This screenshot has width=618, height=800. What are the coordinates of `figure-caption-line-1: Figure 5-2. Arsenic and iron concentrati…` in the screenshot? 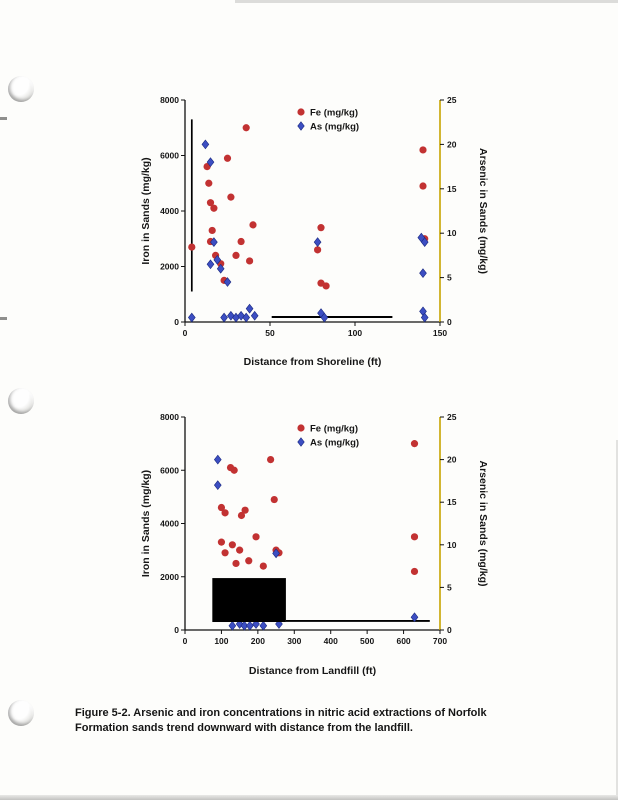 It's located at (281, 713).